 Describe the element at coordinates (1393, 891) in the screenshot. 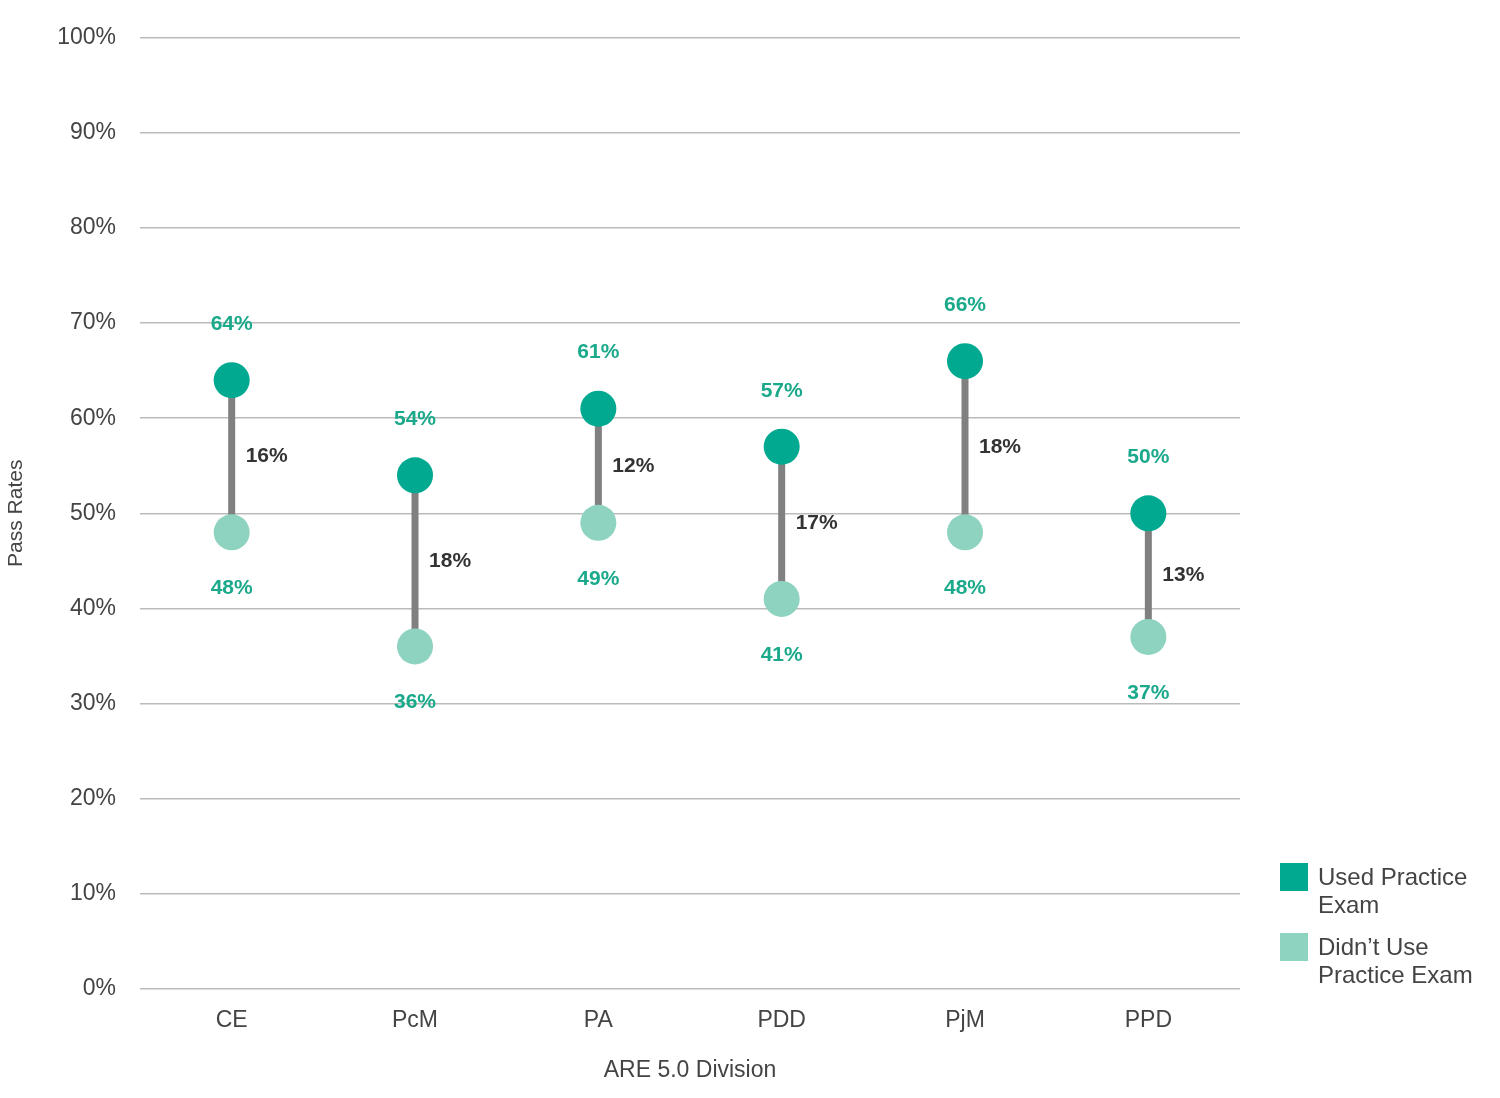

I see `legend-label: Used Practice Exam` at that location.